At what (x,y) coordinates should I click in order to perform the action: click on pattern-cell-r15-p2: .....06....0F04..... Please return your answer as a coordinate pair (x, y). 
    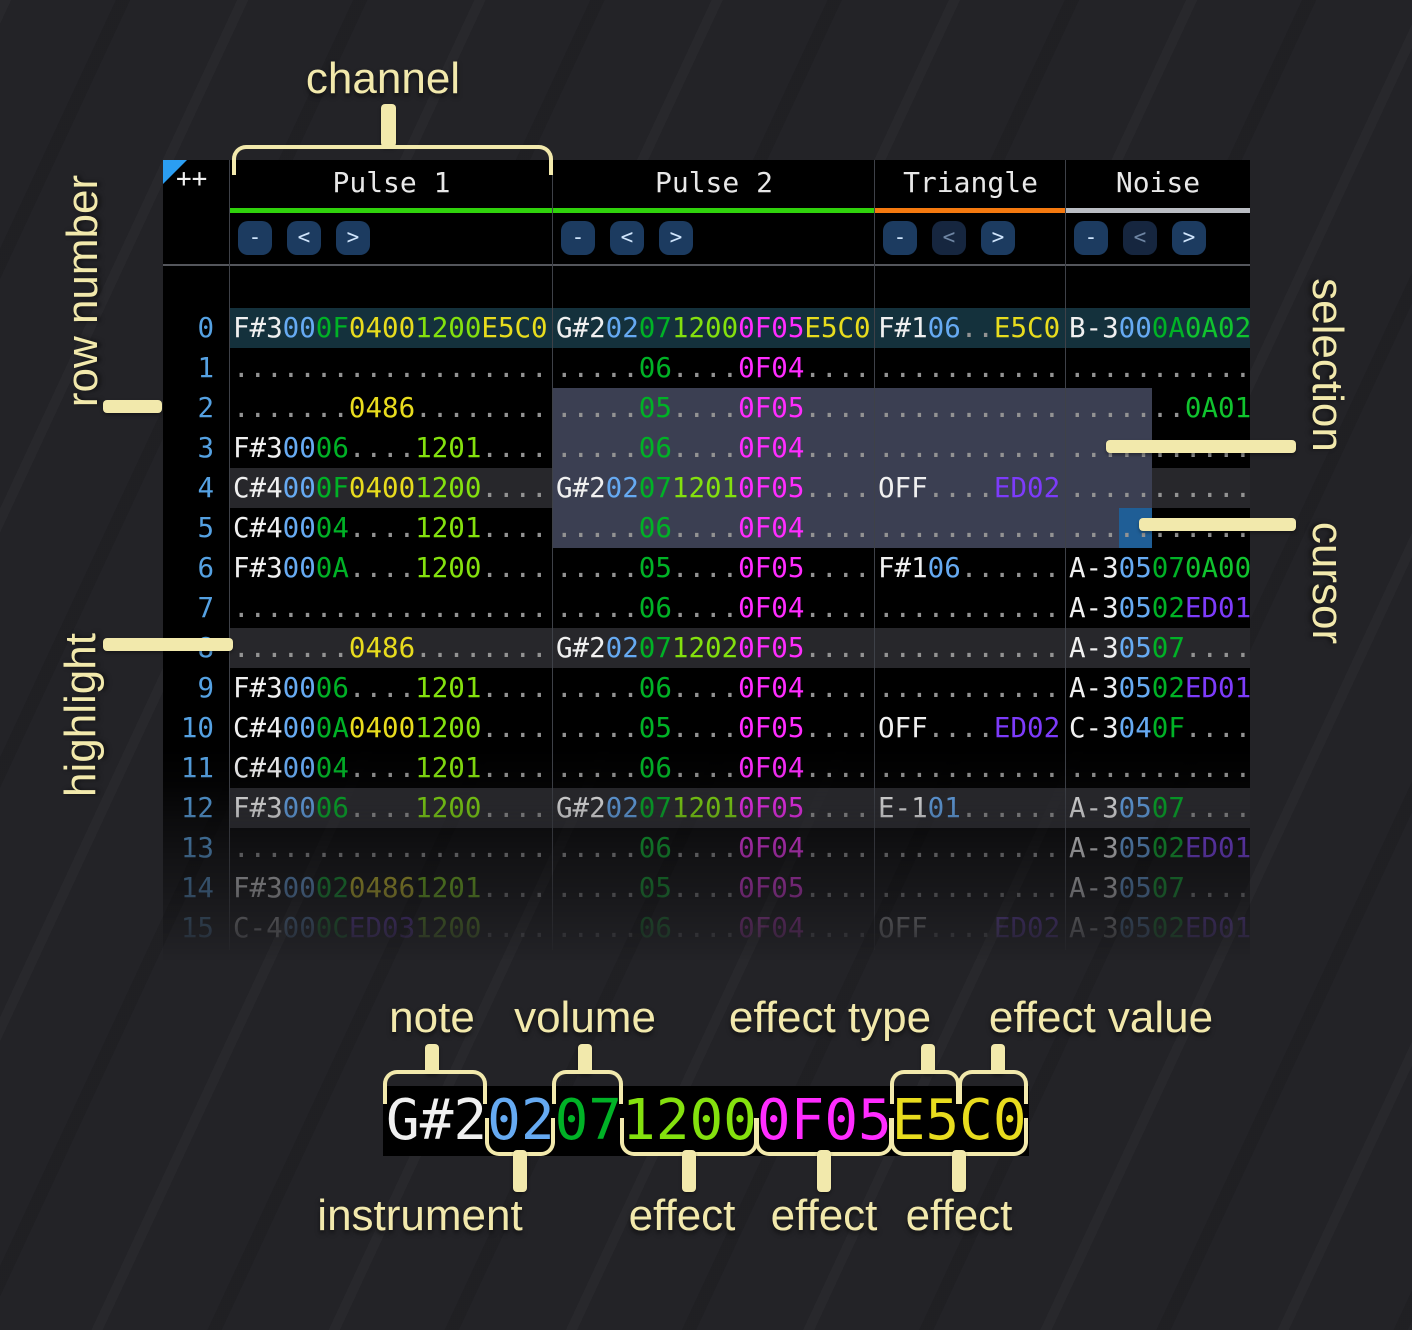
    Looking at the image, I should click on (714, 928).